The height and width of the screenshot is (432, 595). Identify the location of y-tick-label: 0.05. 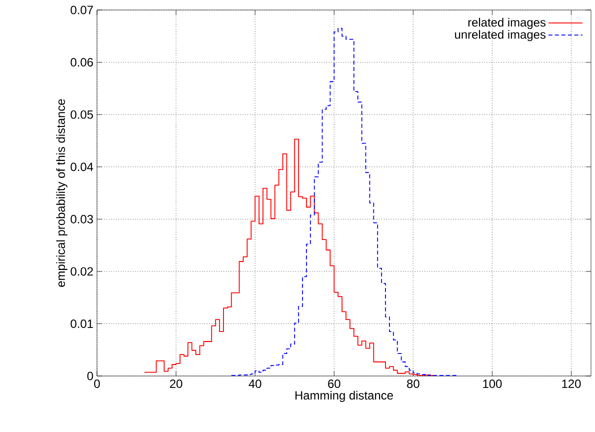
(81, 114).